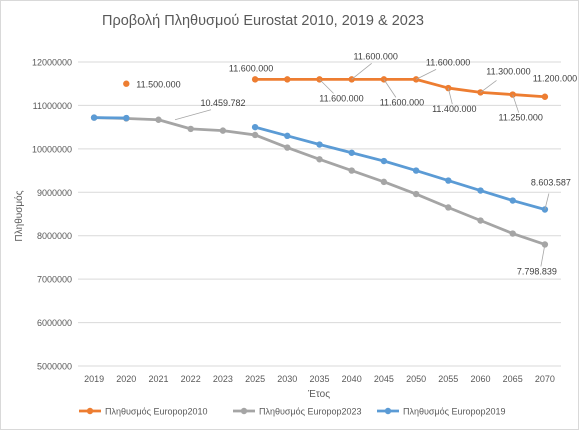 The width and height of the screenshot is (579, 434). Describe the element at coordinates (551, 183) in the screenshot. I see `data-label: 8.603.587` at that location.